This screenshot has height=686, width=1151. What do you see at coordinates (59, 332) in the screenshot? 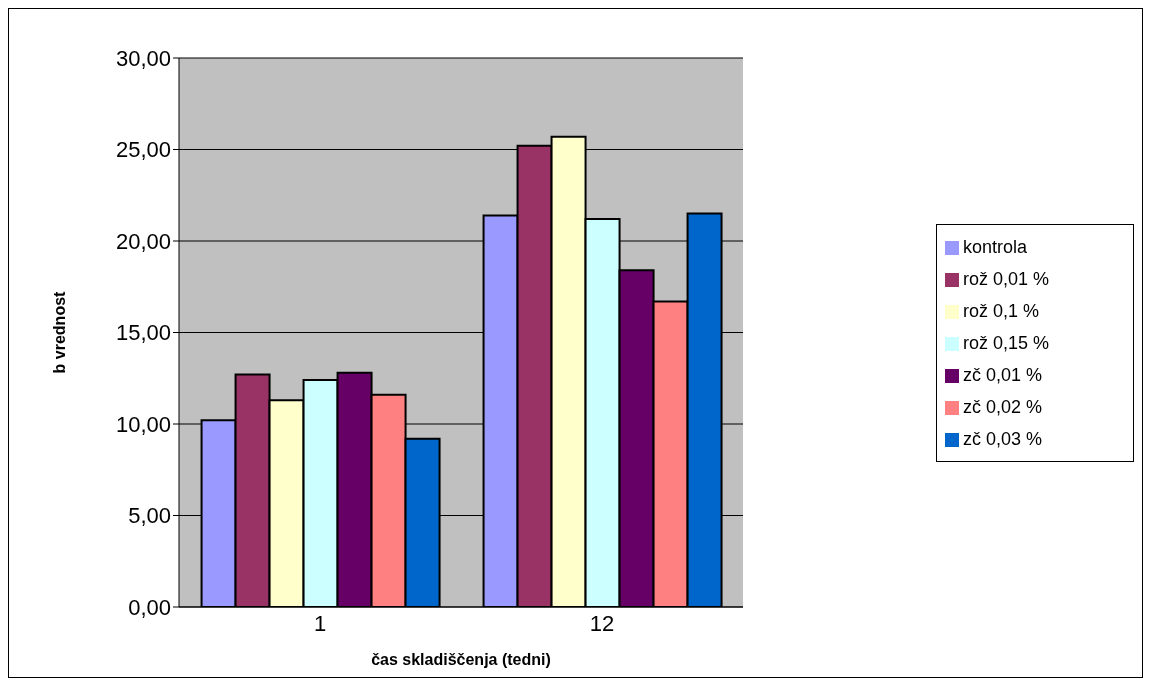
I see `y-axis-title: b vrednost` at bounding box center [59, 332].